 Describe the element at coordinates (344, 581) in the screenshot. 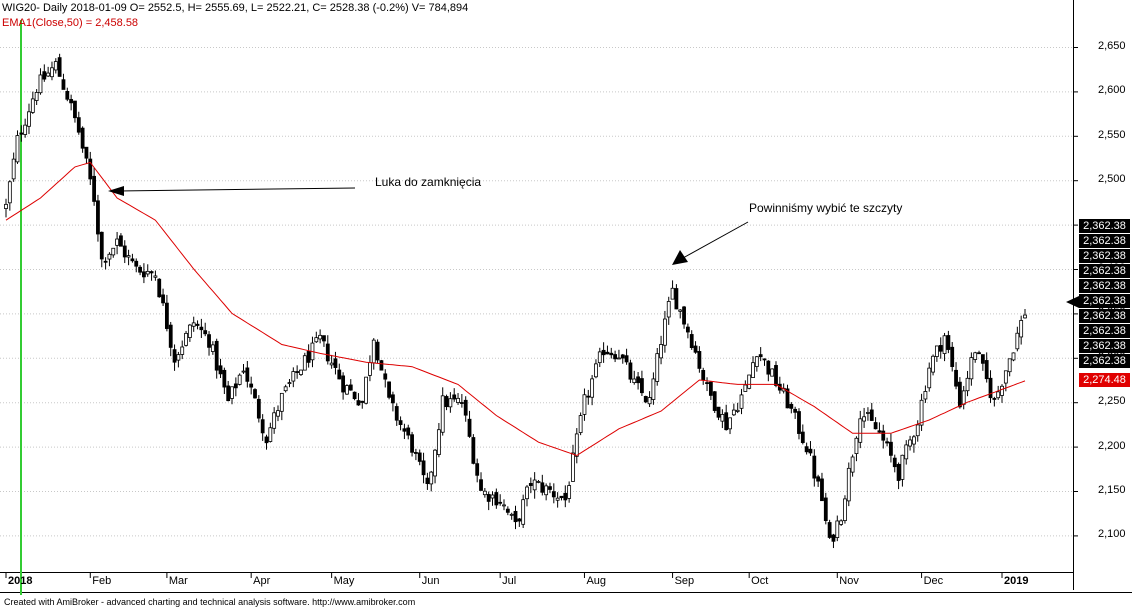

I see `x-tick-label: May` at that location.